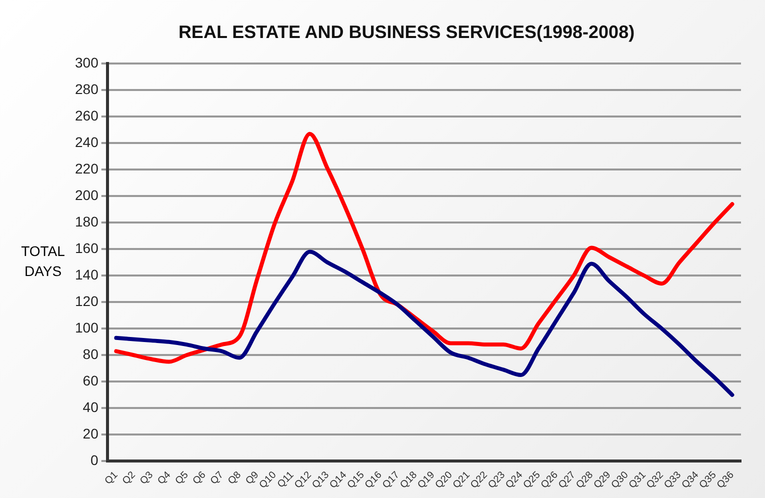  What do you see at coordinates (87, 248) in the screenshot?
I see `y-tick-label: 160` at bounding box center [87, 248].